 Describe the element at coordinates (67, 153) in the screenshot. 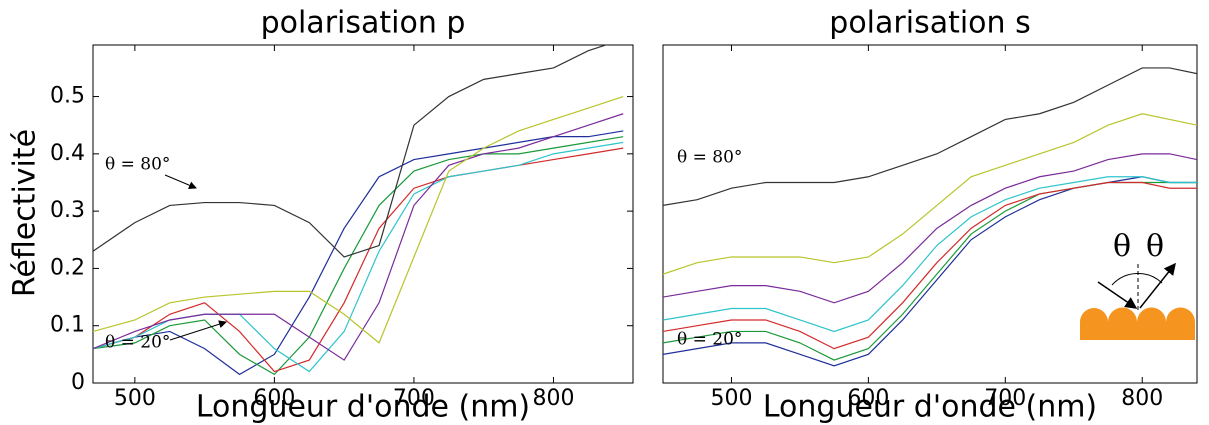

I see `y-tick-label: 0.4` at that location.